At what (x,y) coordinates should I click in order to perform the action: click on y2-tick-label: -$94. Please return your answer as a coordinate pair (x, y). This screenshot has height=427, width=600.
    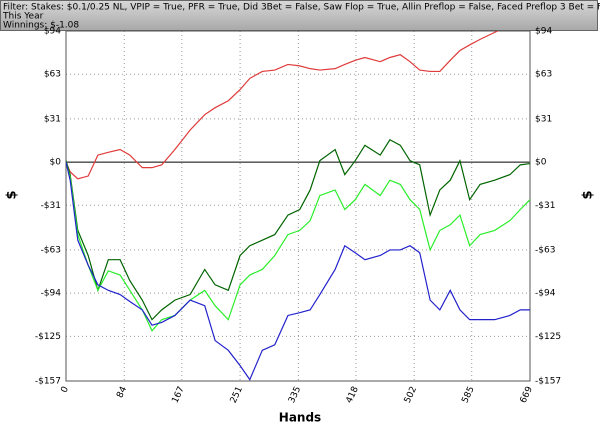
    Looking at the image, I should click on (545, 294).